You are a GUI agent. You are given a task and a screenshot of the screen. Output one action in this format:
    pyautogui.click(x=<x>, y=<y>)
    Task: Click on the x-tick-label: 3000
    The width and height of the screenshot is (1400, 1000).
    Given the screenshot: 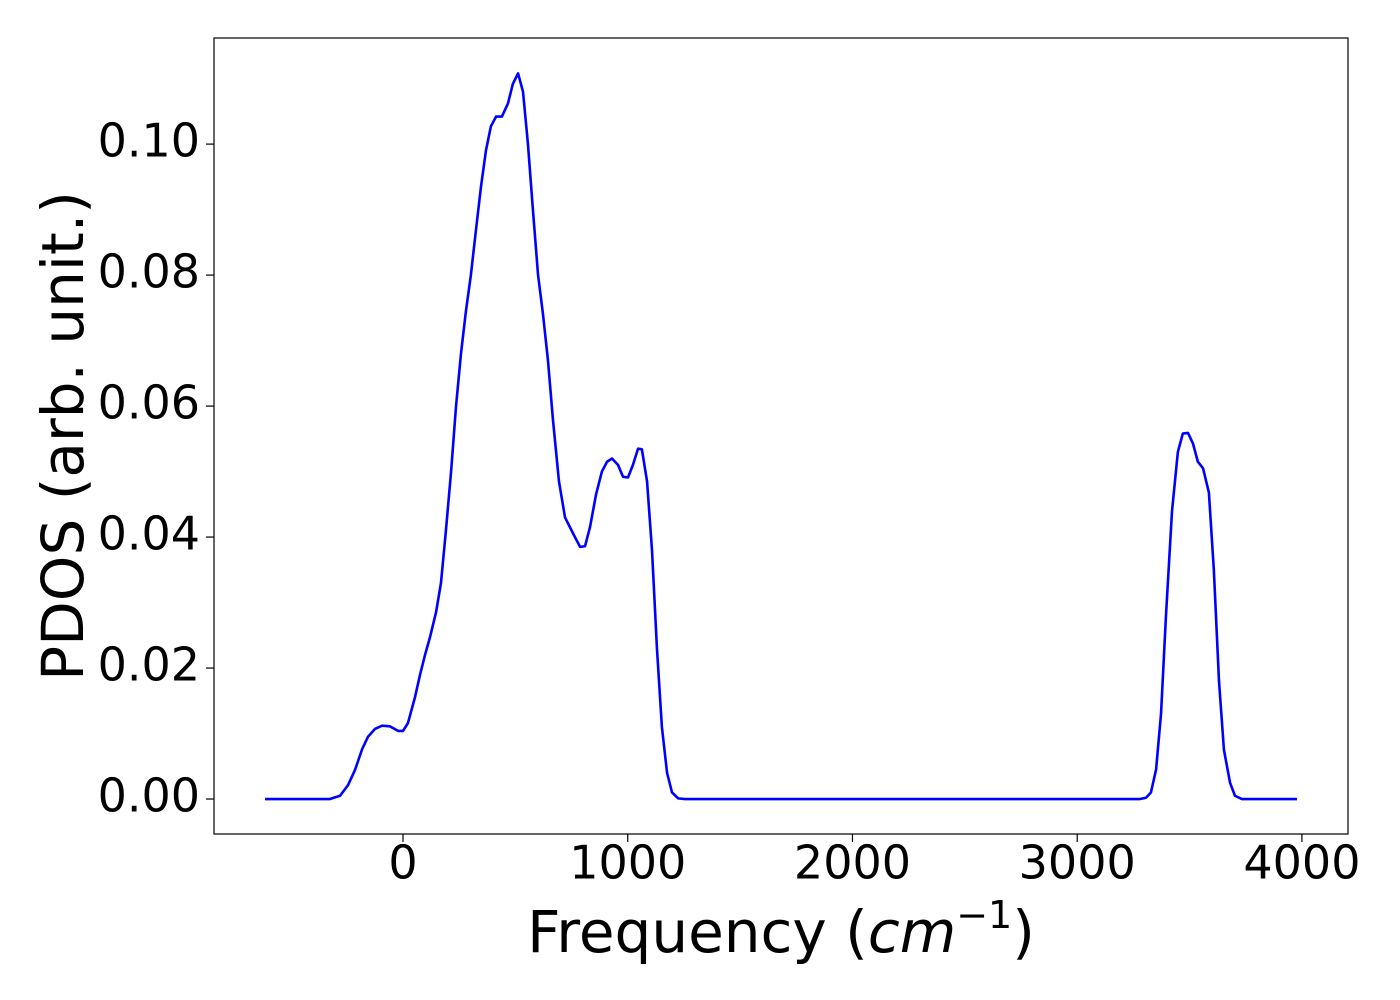 What is the action you would take?
    pyautogui.click(x=1077, y=863)
    